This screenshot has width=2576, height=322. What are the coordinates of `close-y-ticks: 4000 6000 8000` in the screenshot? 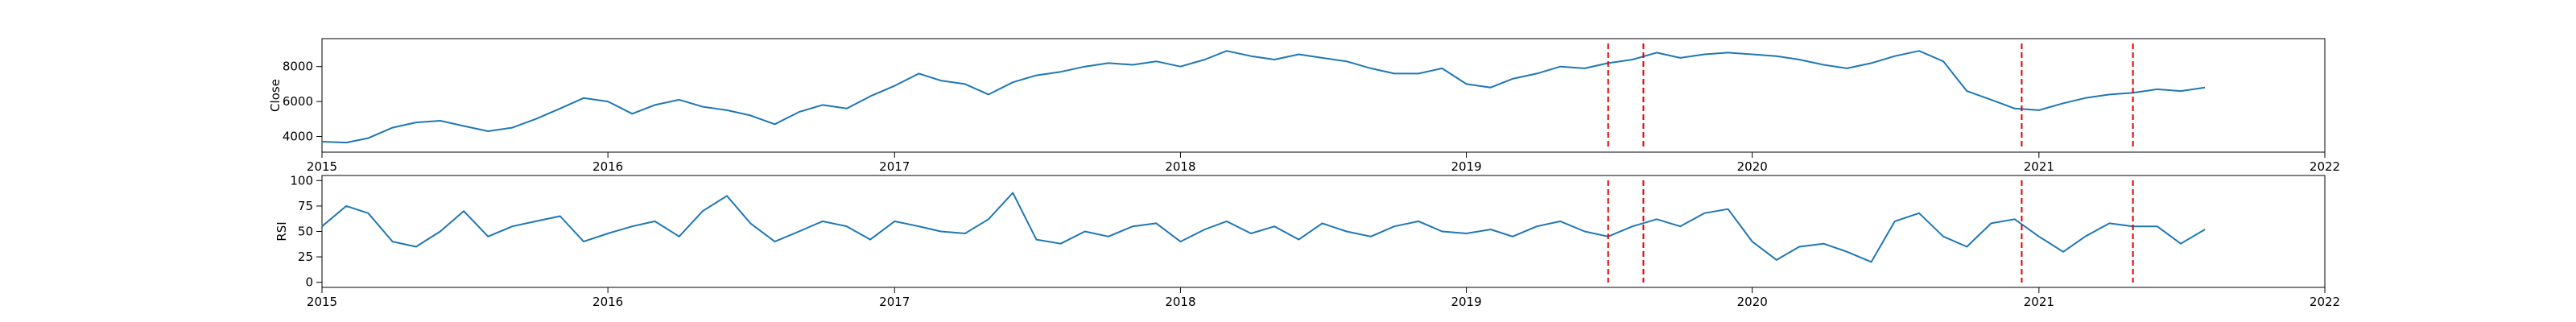 It's located at (302, 101).